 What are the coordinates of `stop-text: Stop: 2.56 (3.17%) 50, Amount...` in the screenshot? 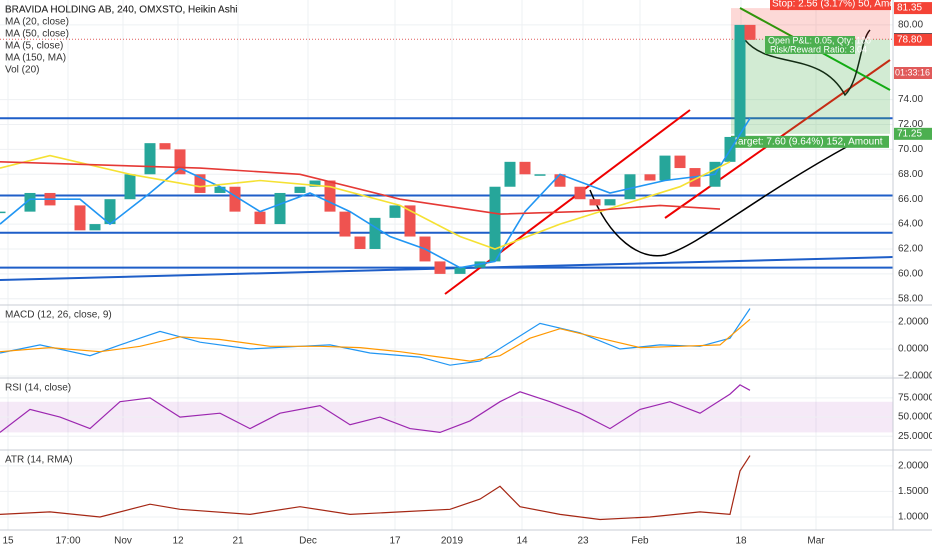 It's located at (844, 5).